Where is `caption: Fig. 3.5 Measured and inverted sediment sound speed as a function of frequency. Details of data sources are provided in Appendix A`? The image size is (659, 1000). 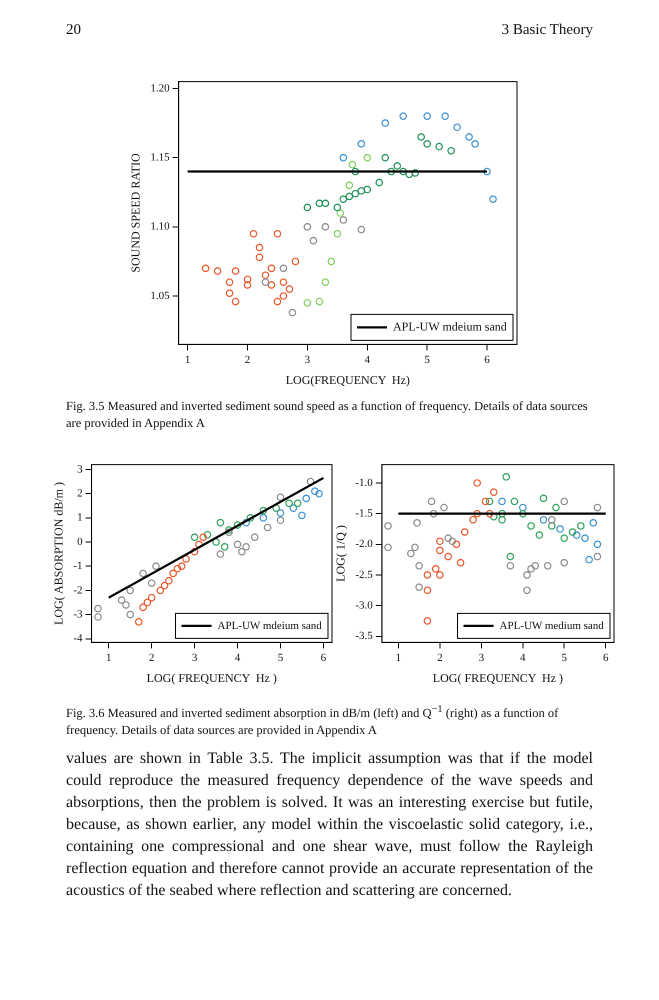 caption: Fig. 3.5 Measured and inverted sediment sound speed as a function of frequency. Details of data sources are provided in Appendix A is located at coordinates (327, 415).